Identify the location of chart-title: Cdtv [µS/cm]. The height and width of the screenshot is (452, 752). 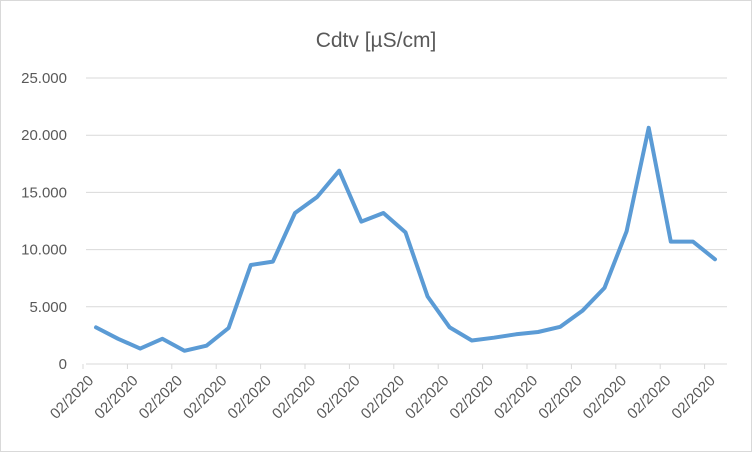
(376, 40).